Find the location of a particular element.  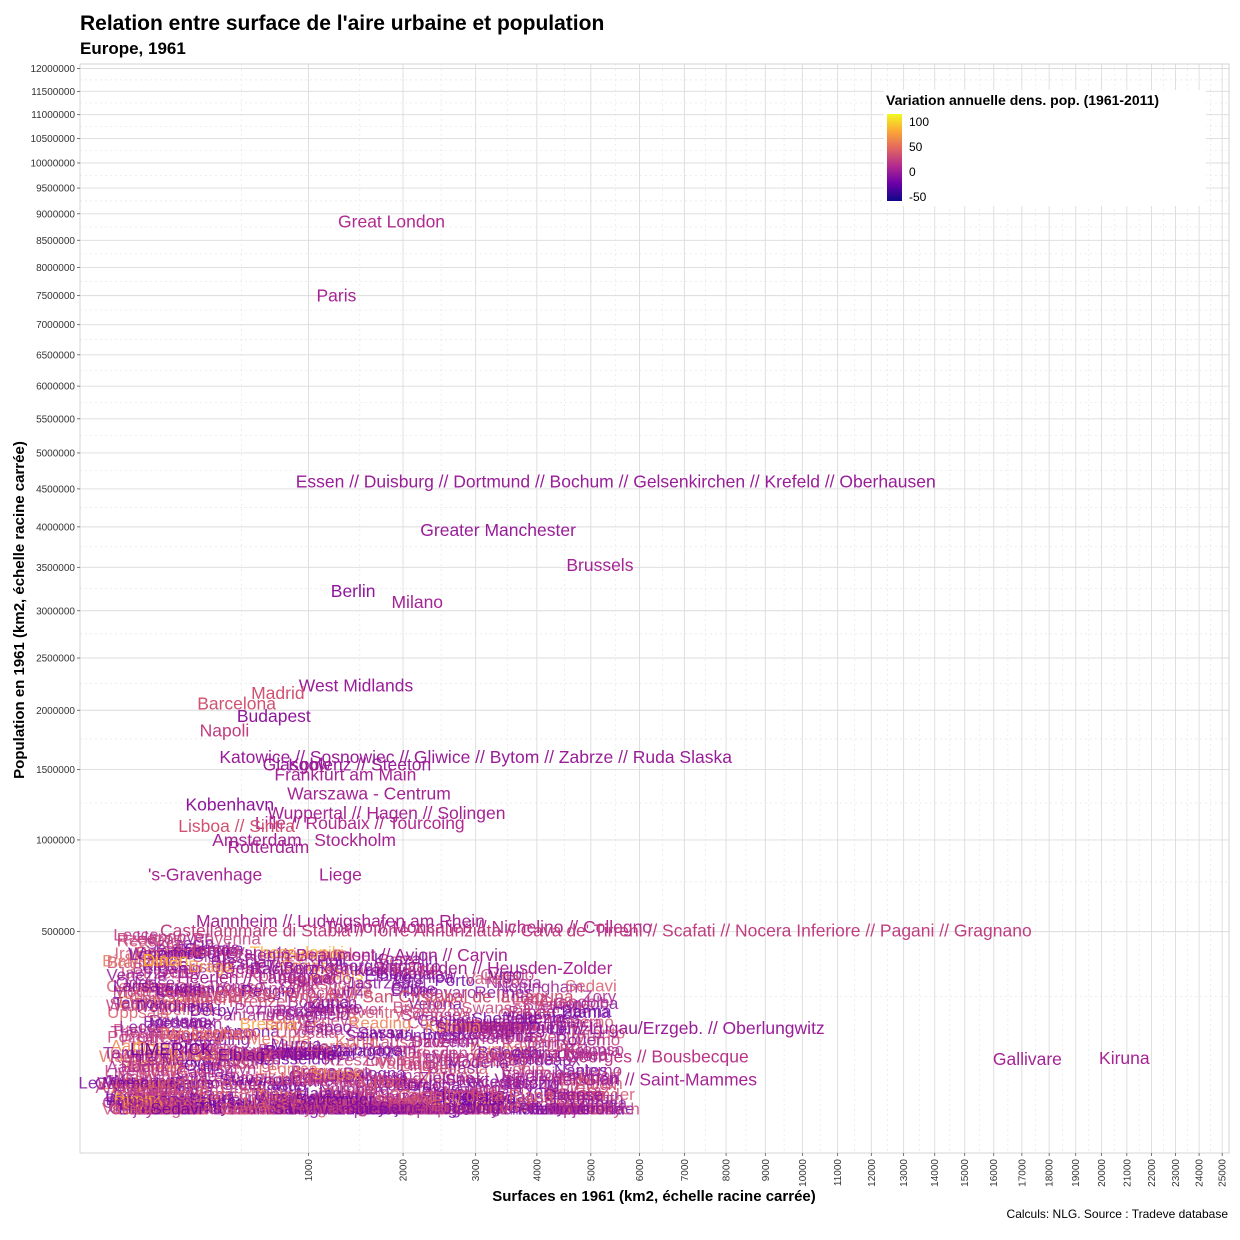

city-label: Tarnowskie is located at coordinates (199, 1033).